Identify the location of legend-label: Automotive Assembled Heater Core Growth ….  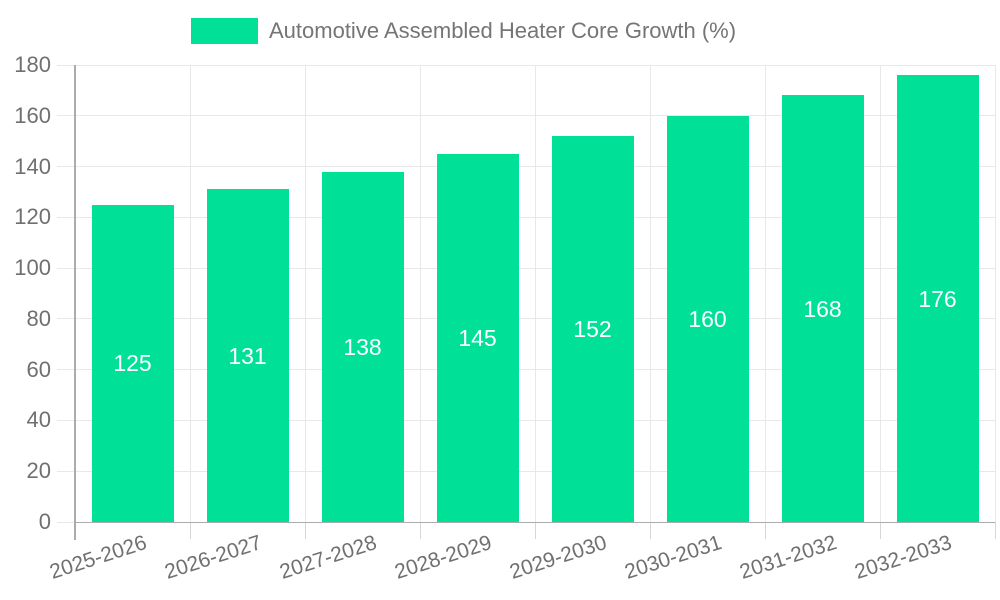
(503, 30).